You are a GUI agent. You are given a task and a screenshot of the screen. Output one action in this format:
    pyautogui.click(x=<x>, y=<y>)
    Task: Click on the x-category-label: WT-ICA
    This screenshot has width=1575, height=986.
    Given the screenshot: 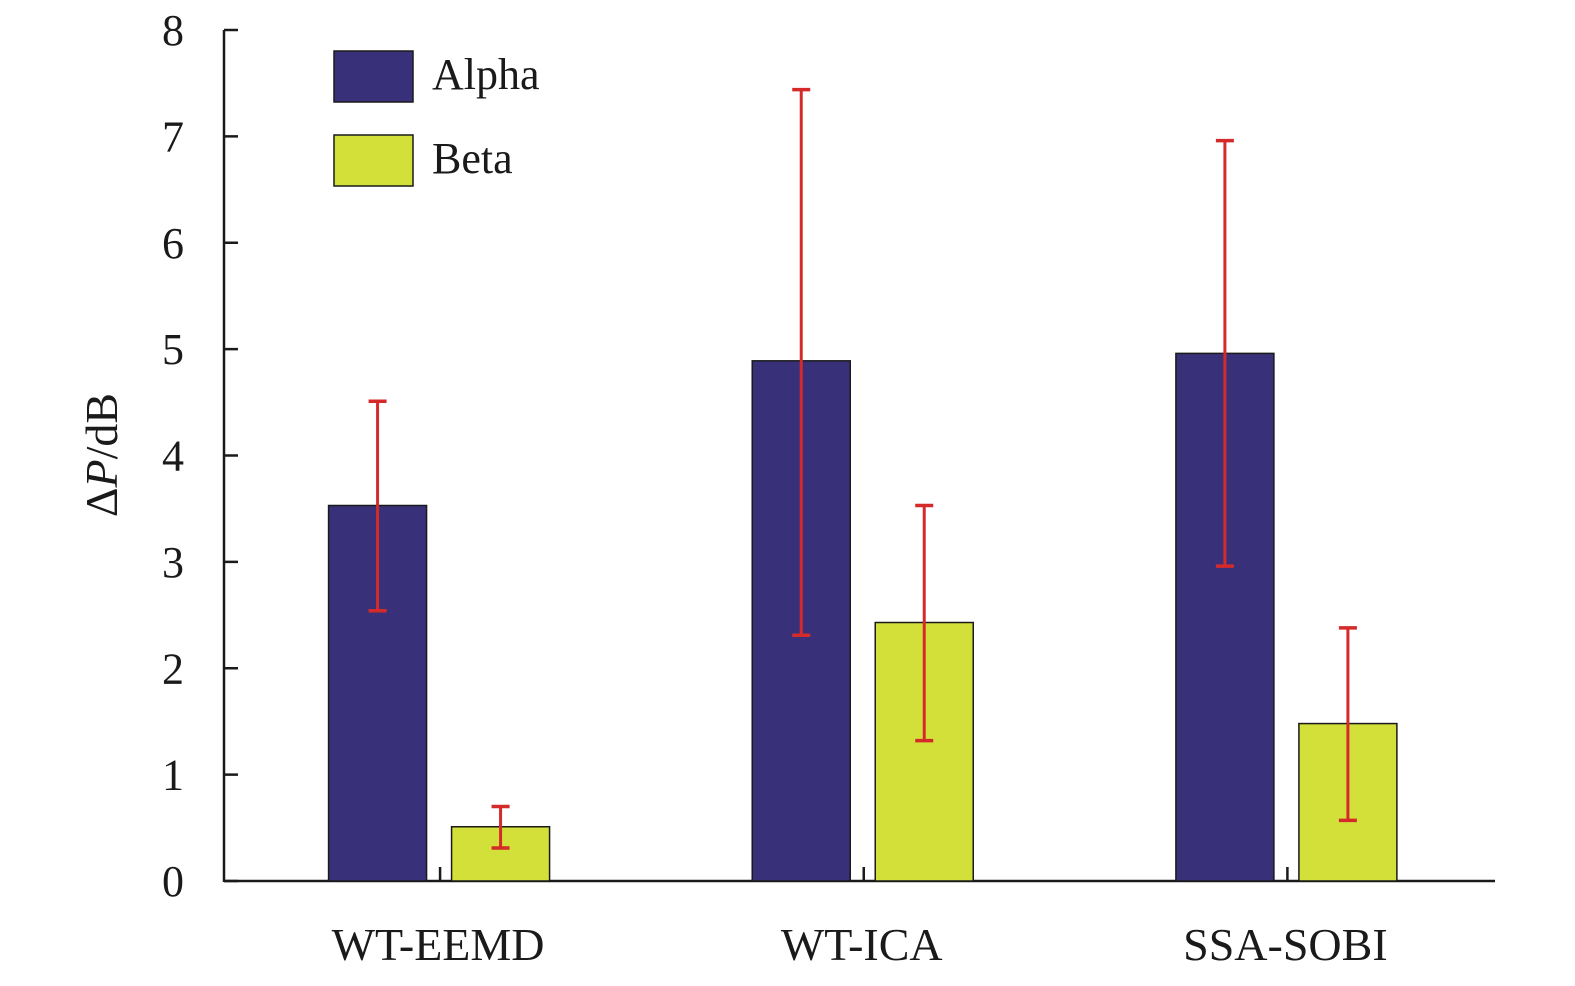 What is the action you would take?
    pyautogui.click(x=862, y=944)
    